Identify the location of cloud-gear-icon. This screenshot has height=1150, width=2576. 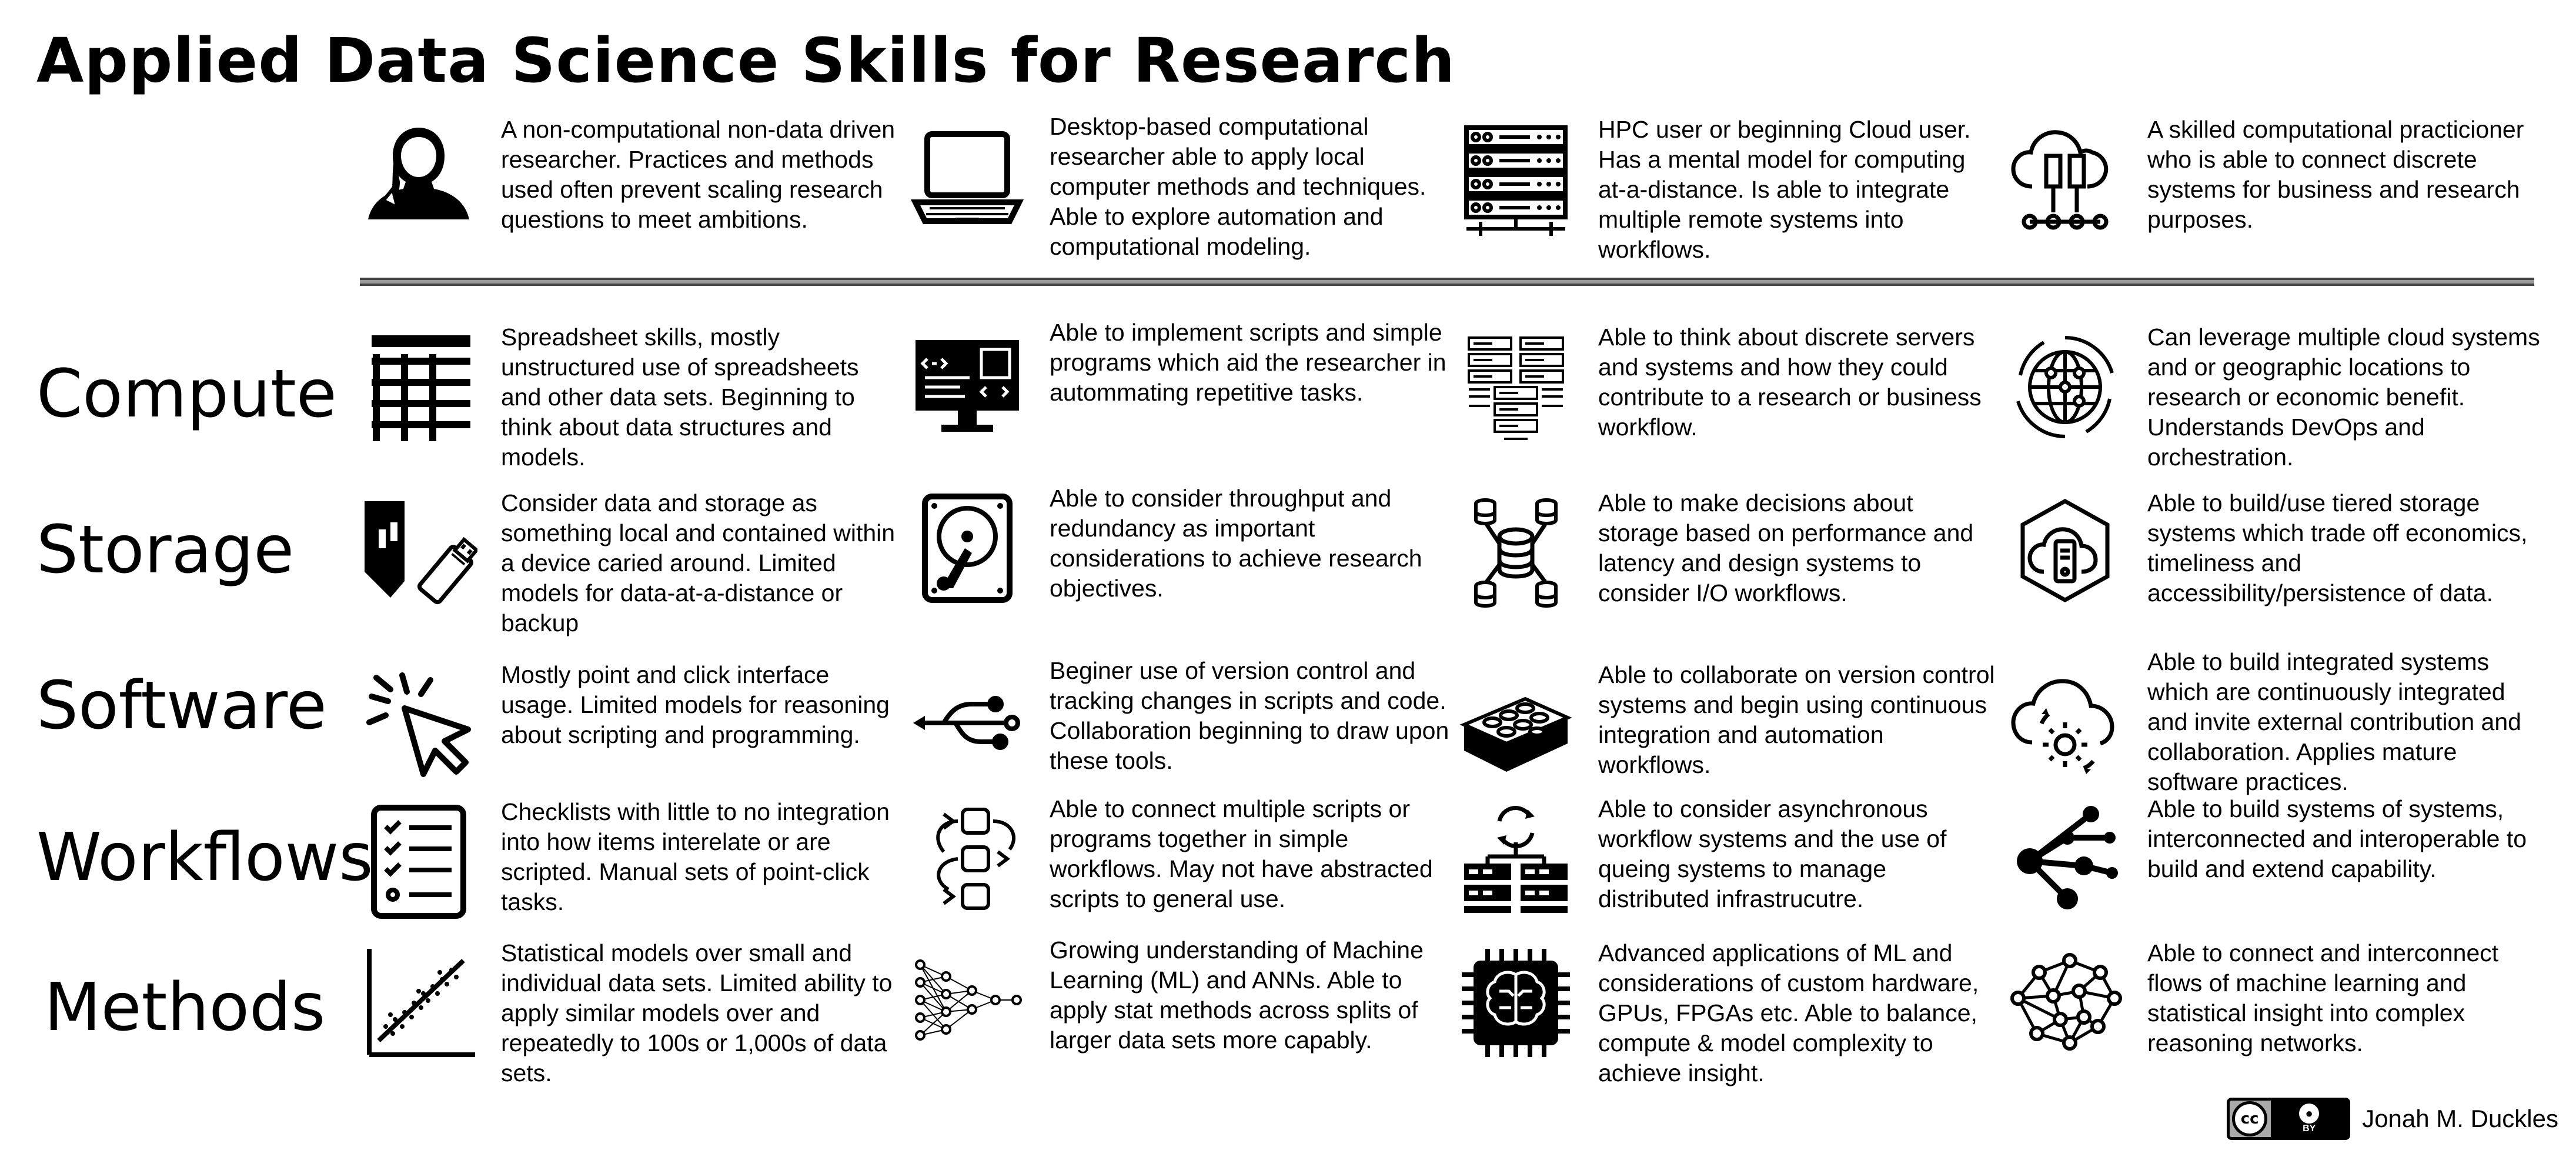
(2065, 723).